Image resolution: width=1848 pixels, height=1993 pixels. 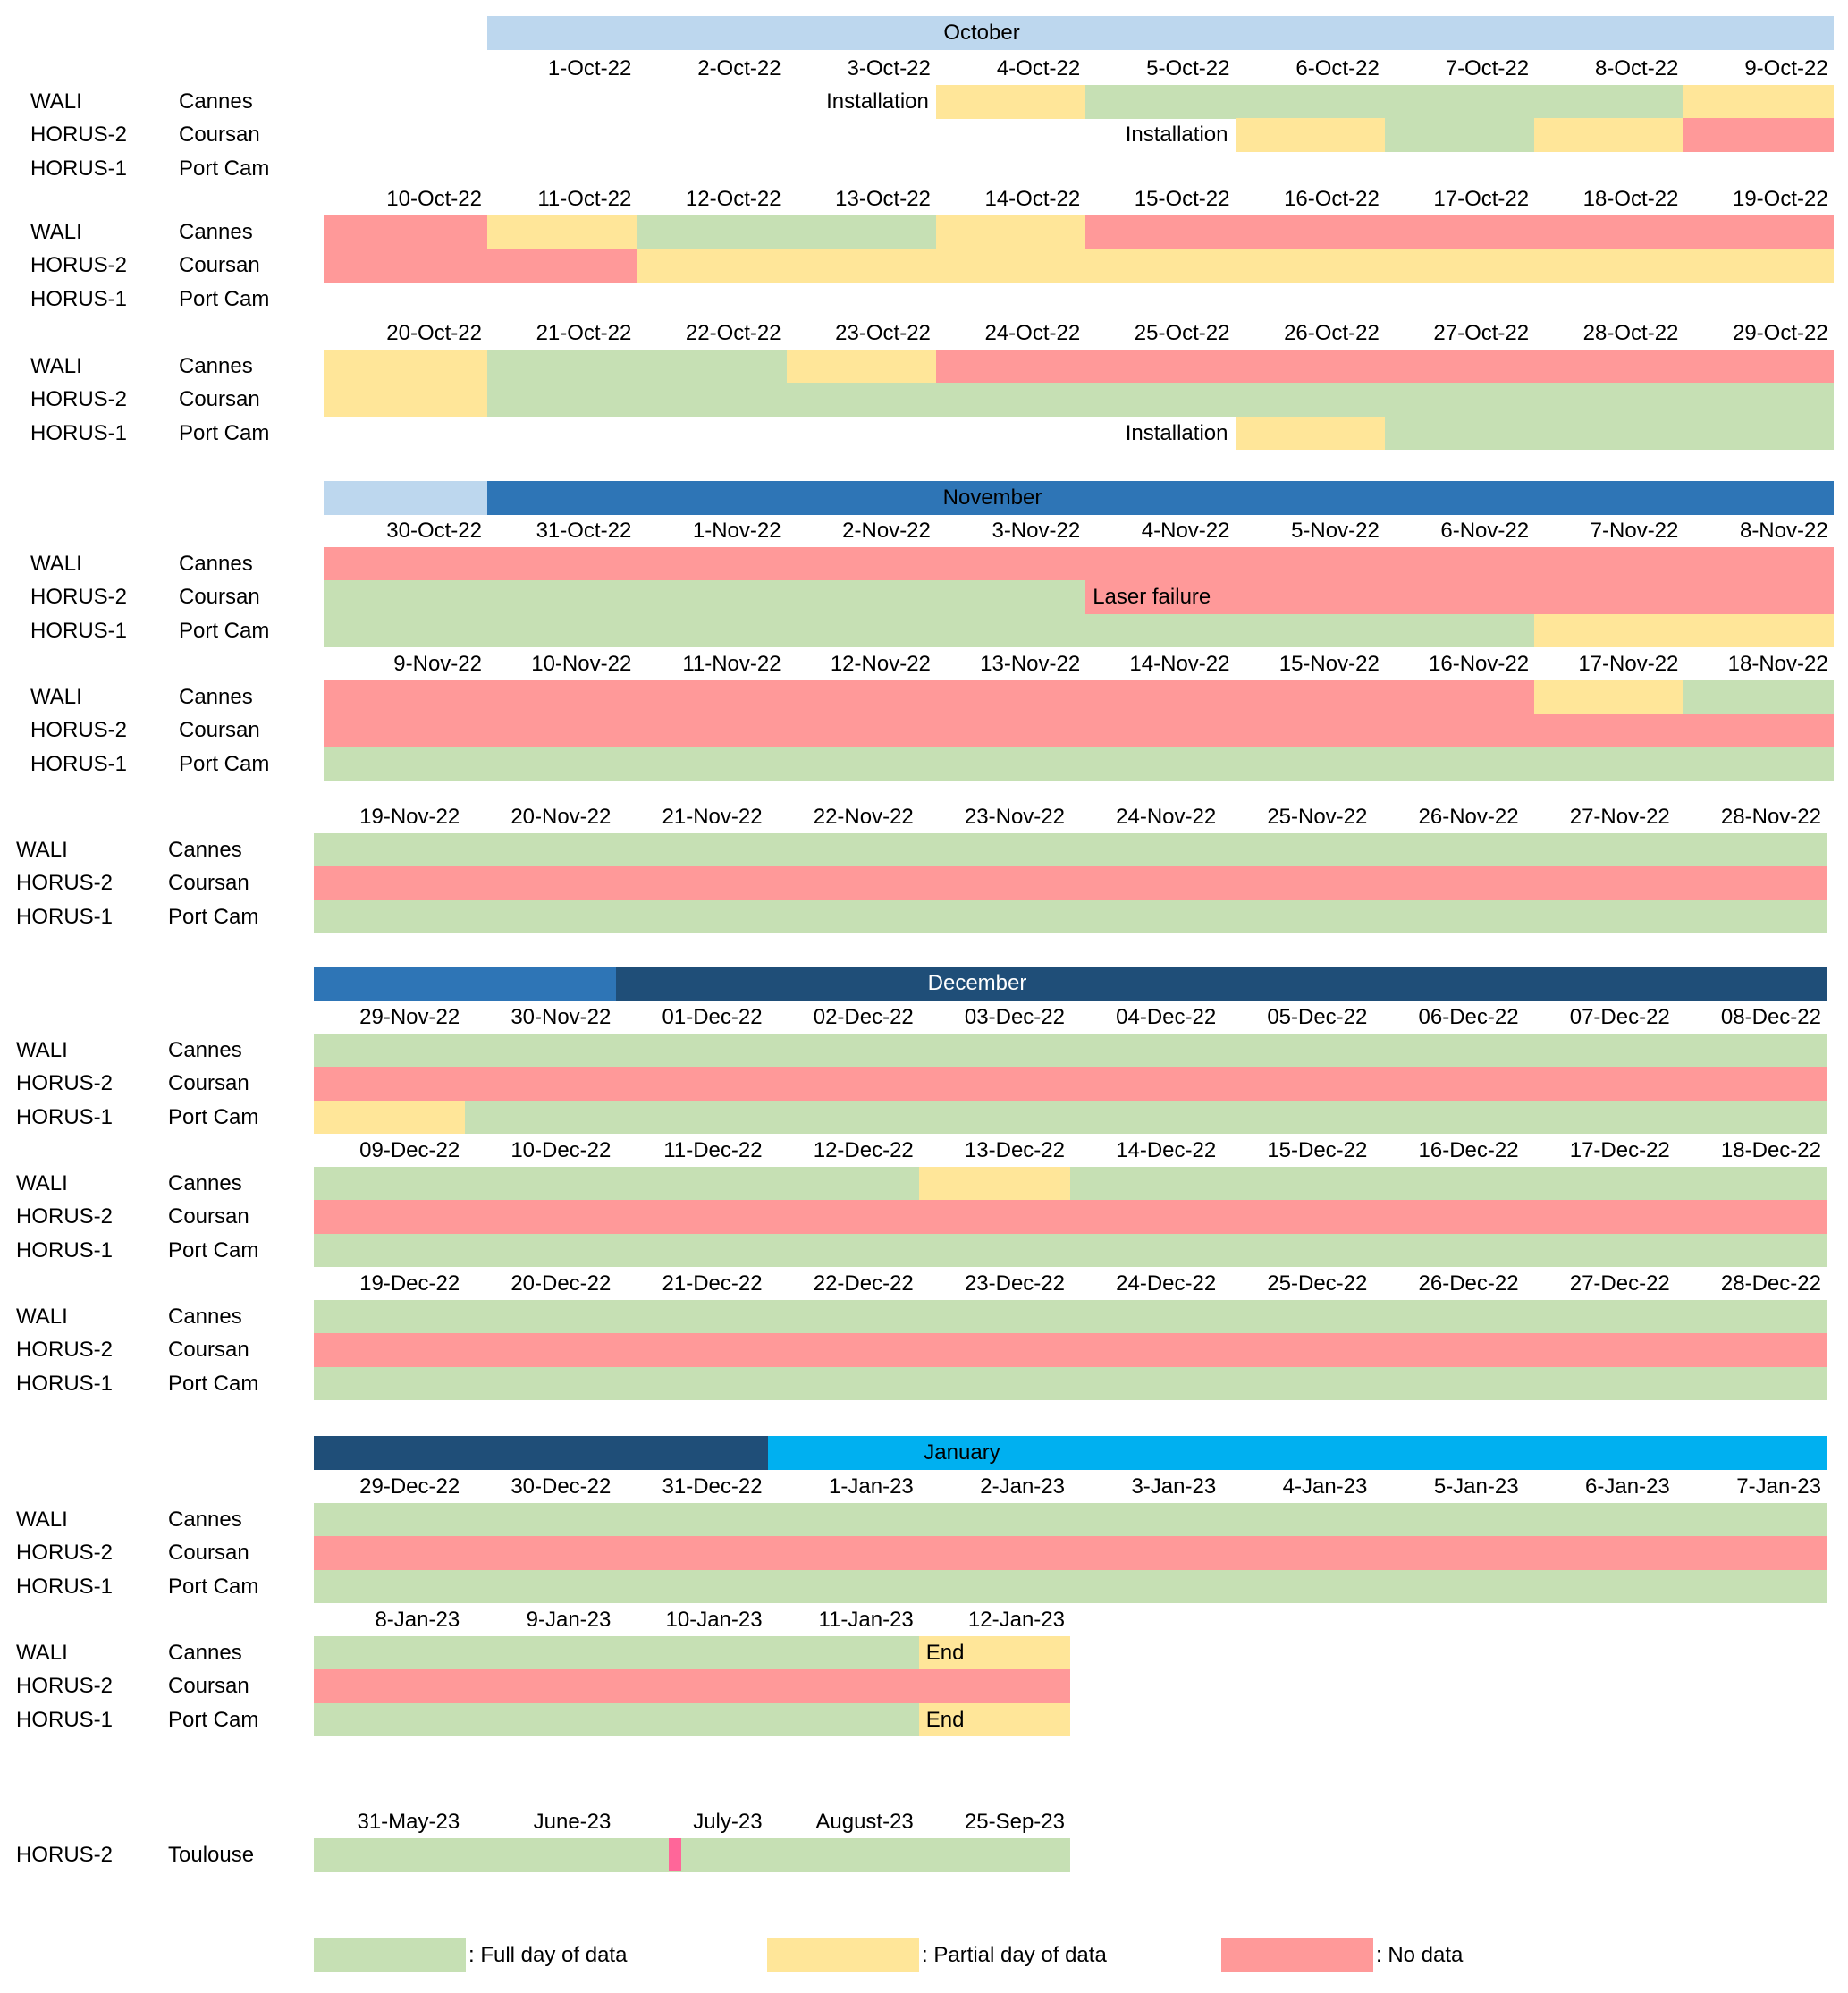 What do you see at coordinates (1783, 531) in the screenshot?
I see `date-header: 8-Nov-22` at bounding box center [1783, 531].